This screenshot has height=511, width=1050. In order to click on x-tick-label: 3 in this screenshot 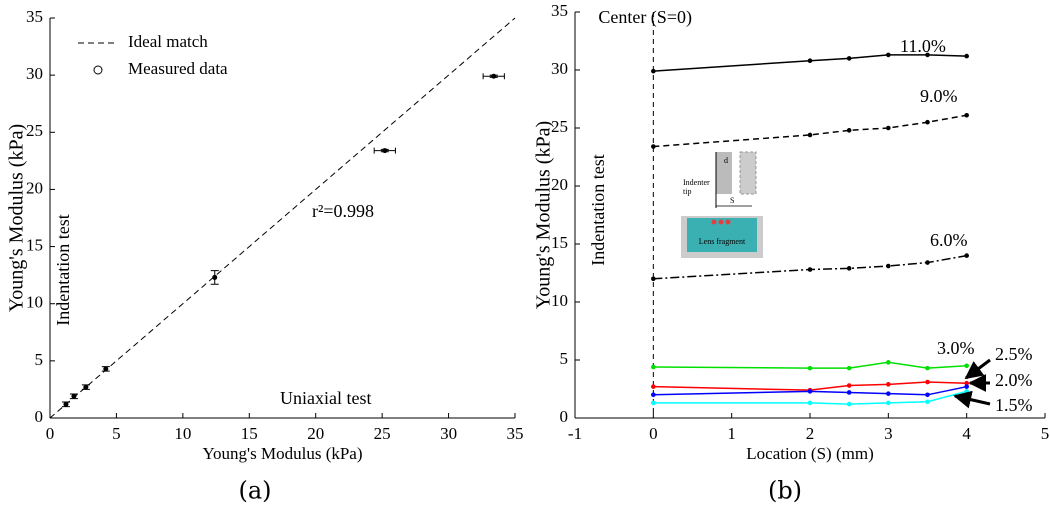, I will do `click(888, 433)`.